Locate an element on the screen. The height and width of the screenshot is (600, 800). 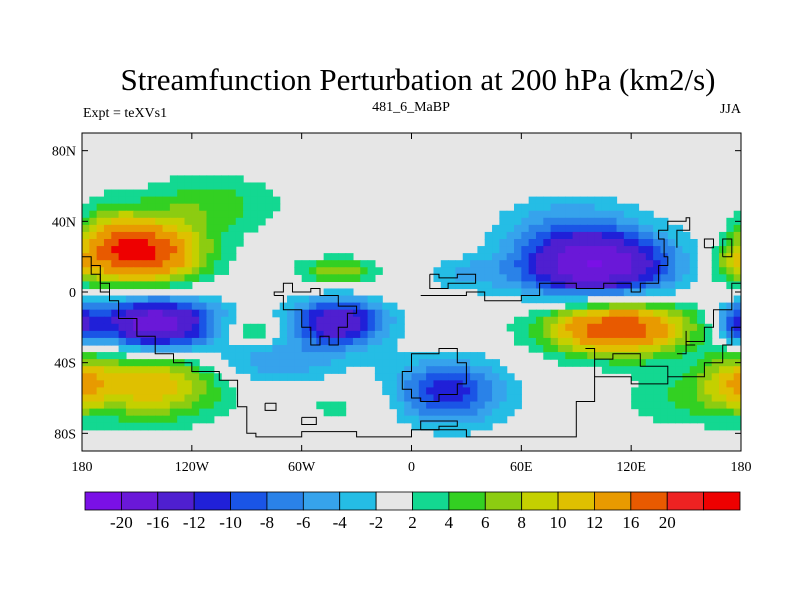
colorbar-label: -12 is located at coordinates (194, 522).